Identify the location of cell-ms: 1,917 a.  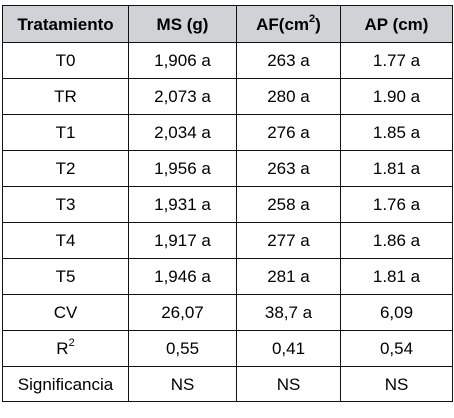
(182, 240).